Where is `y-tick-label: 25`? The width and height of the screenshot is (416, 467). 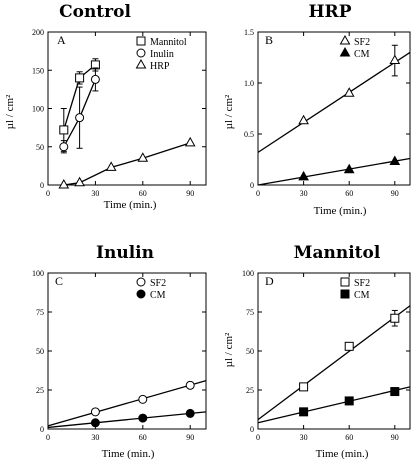
y-tick-label: 25 is located at coordinates (40, 390).